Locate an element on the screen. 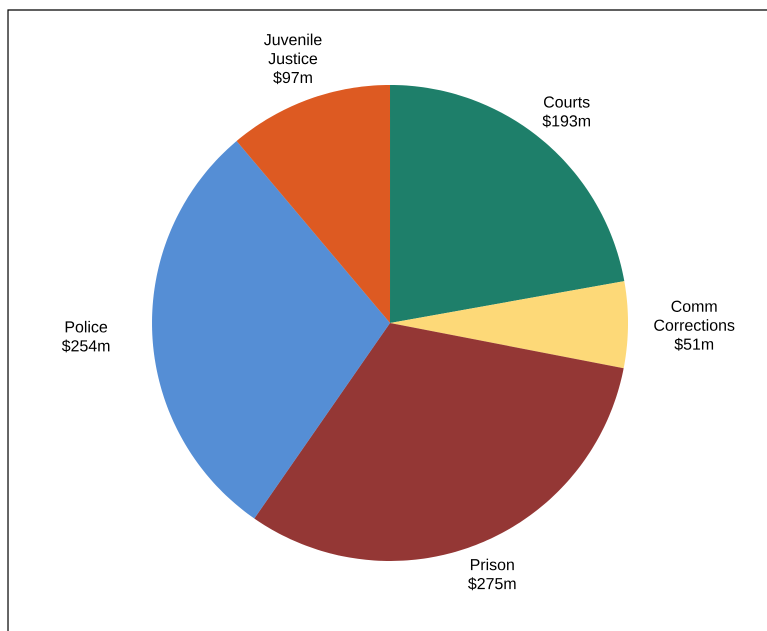  slice-label: Police is located at coordinates (87, 326).